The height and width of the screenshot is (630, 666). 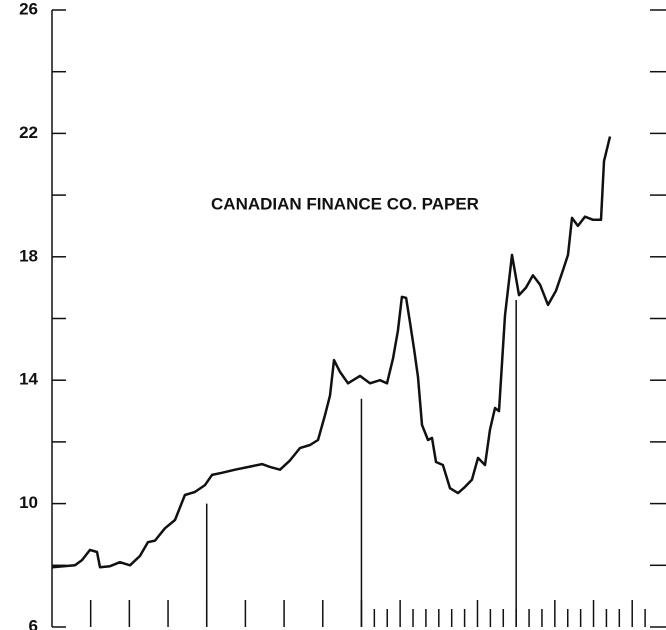 I want to click on y-tick-label: 14, so click(x=28, y=379).